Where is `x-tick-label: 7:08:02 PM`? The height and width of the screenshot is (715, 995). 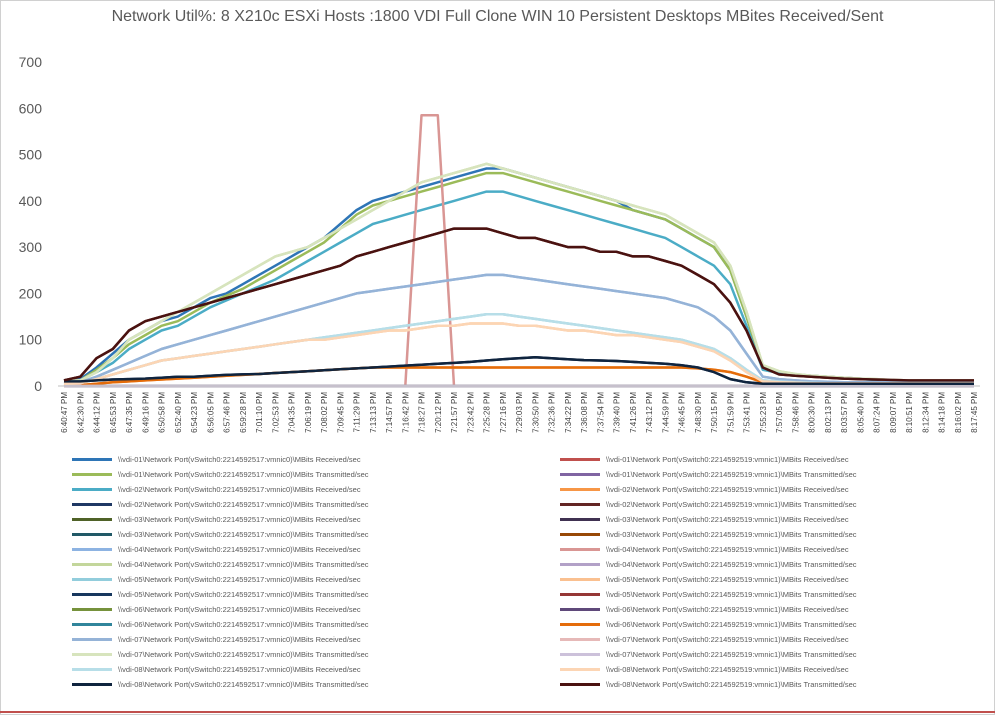 x-tick-label: 7:08:02 PM is located at coordinates (324, 412).